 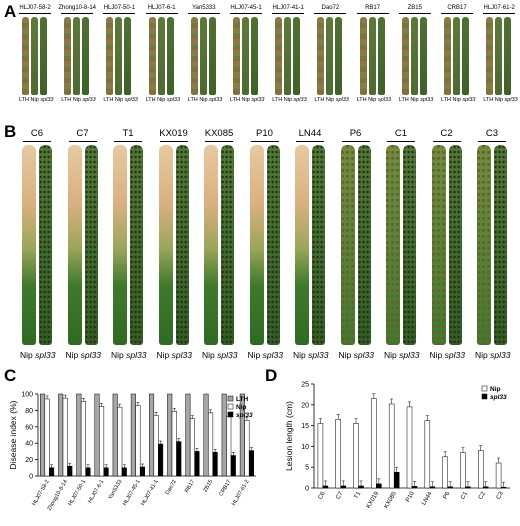 I want to click on legend-label: LTH, so click(x=242, y=399).